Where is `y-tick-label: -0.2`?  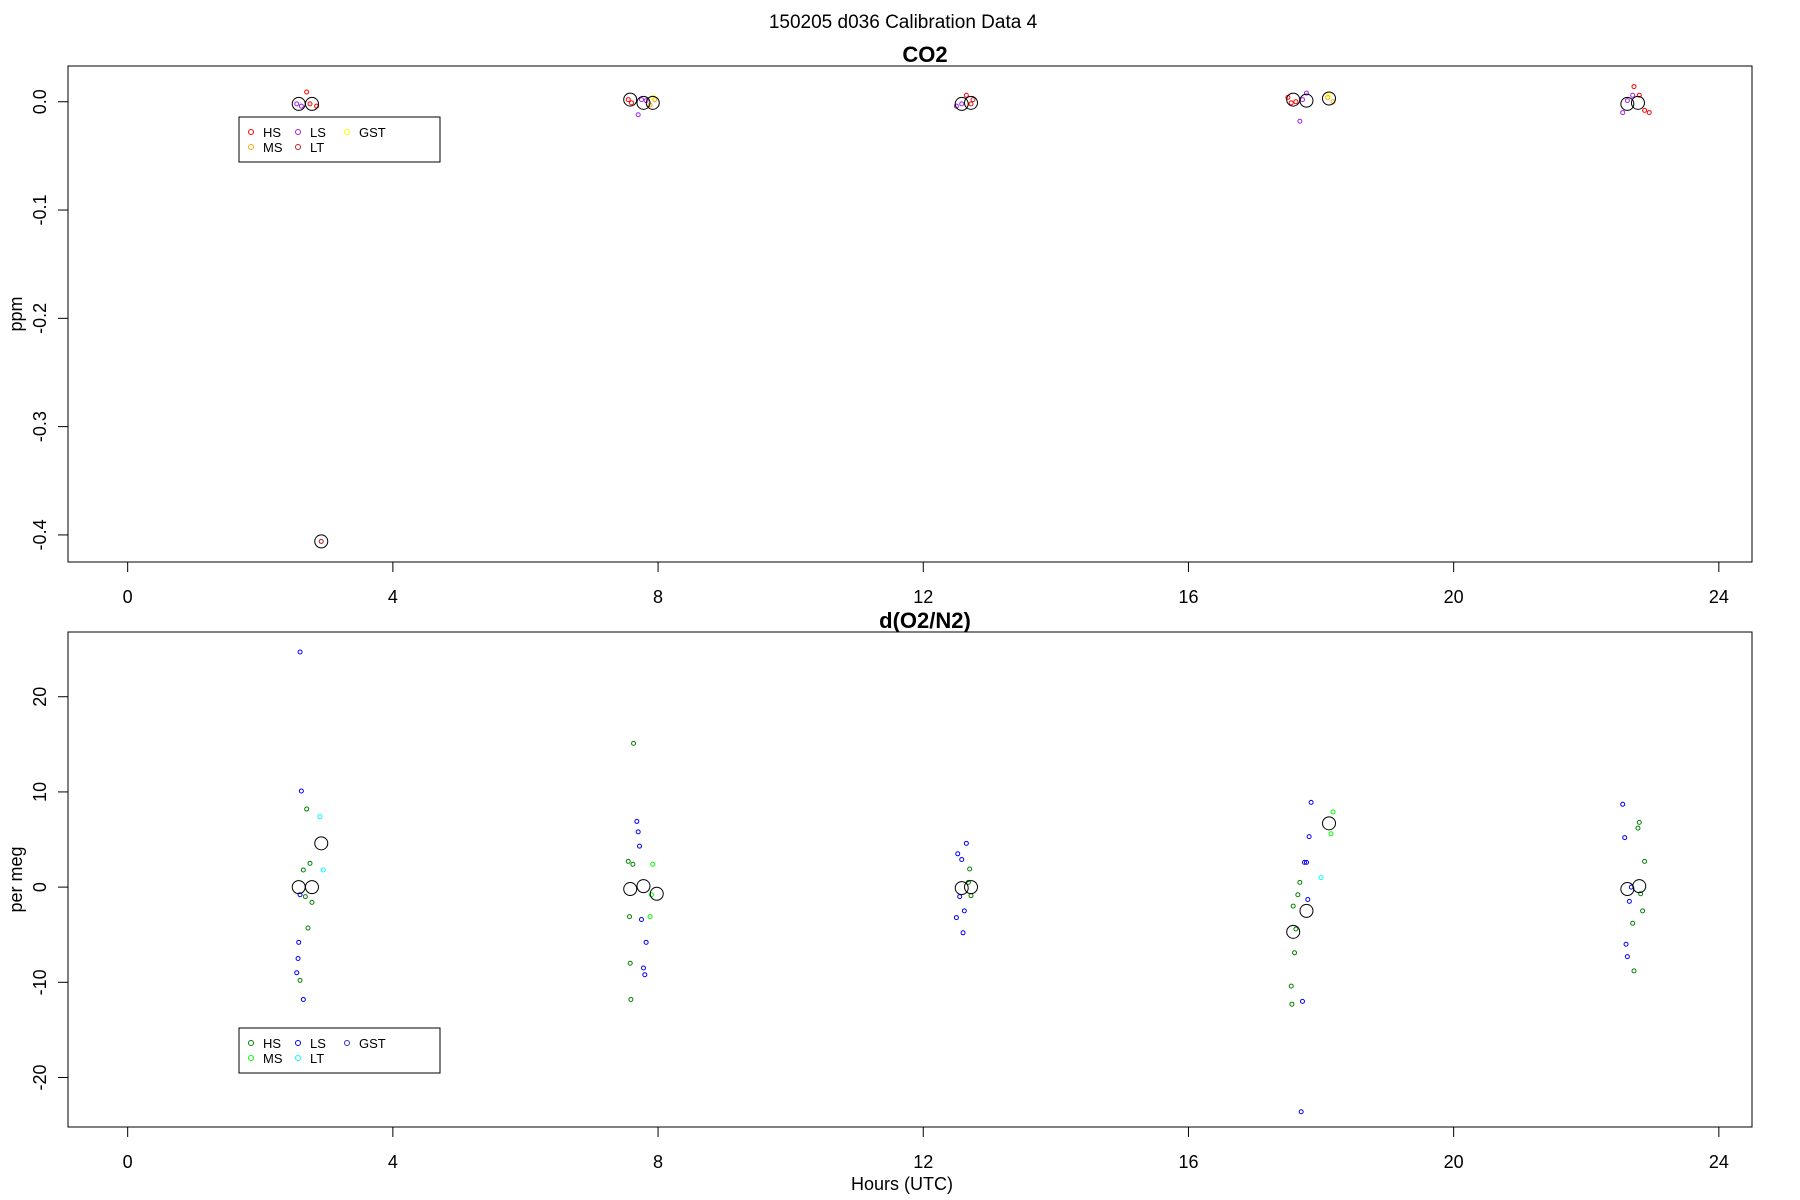
y-tick-label: -0.2 is located at coordinates (40, 318).